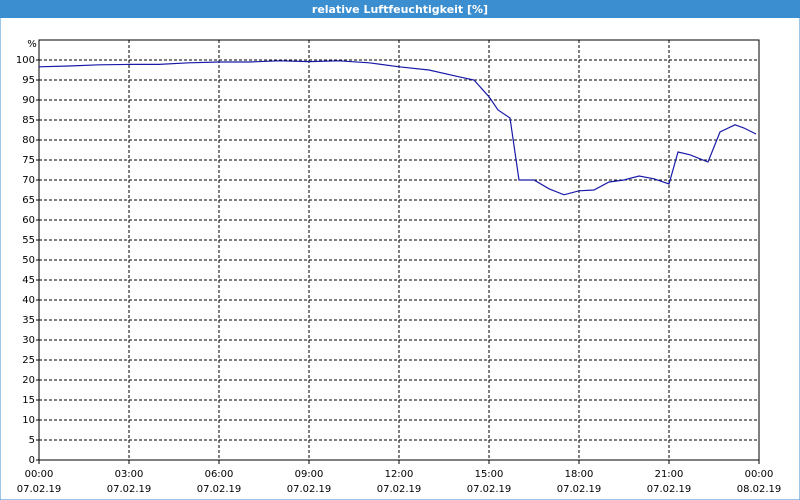  What do you see at coordinates (28, 300) in the screenshot?
I see `y-tick-label: 40` at bounding box center [28, 300].